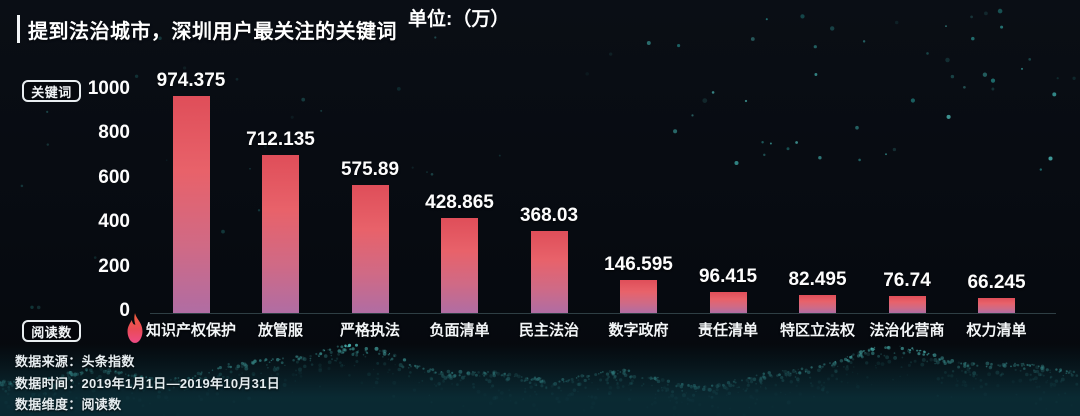 This screenshot has width=1080, height=416. Describe the element at coordinates (907, 330) in the screenshot. I see `bar-category-label: 法治化营商` at that location.